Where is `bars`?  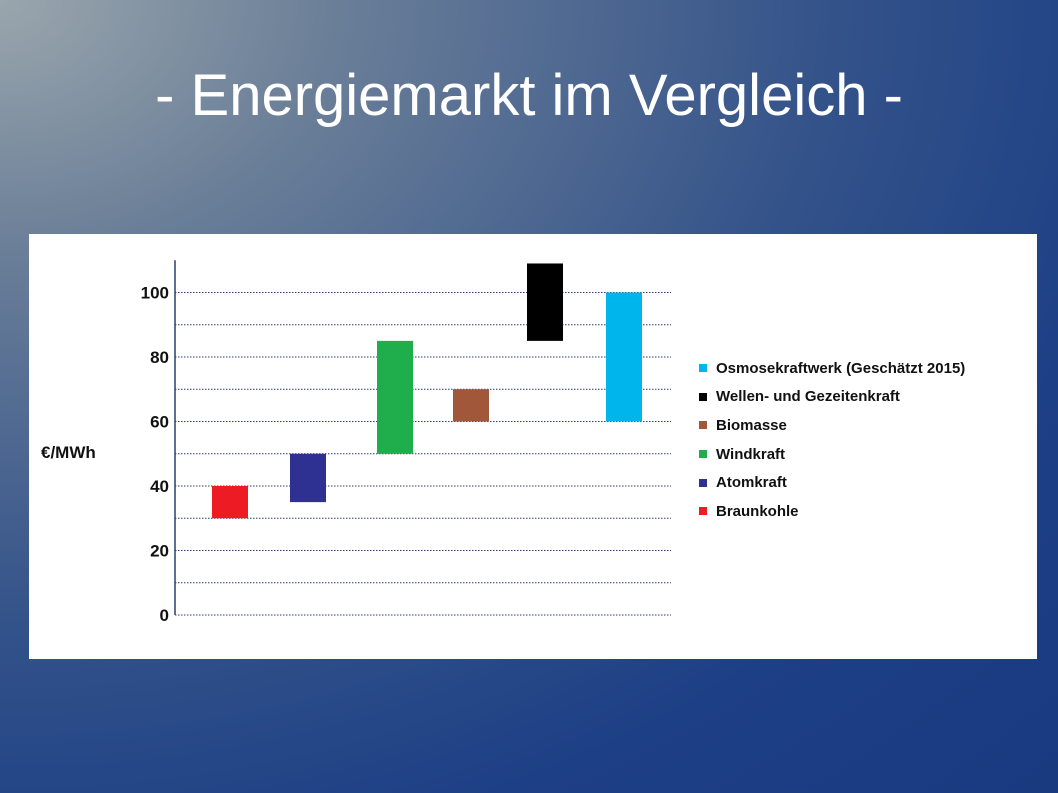 bars is located at coordinates (427, 391).